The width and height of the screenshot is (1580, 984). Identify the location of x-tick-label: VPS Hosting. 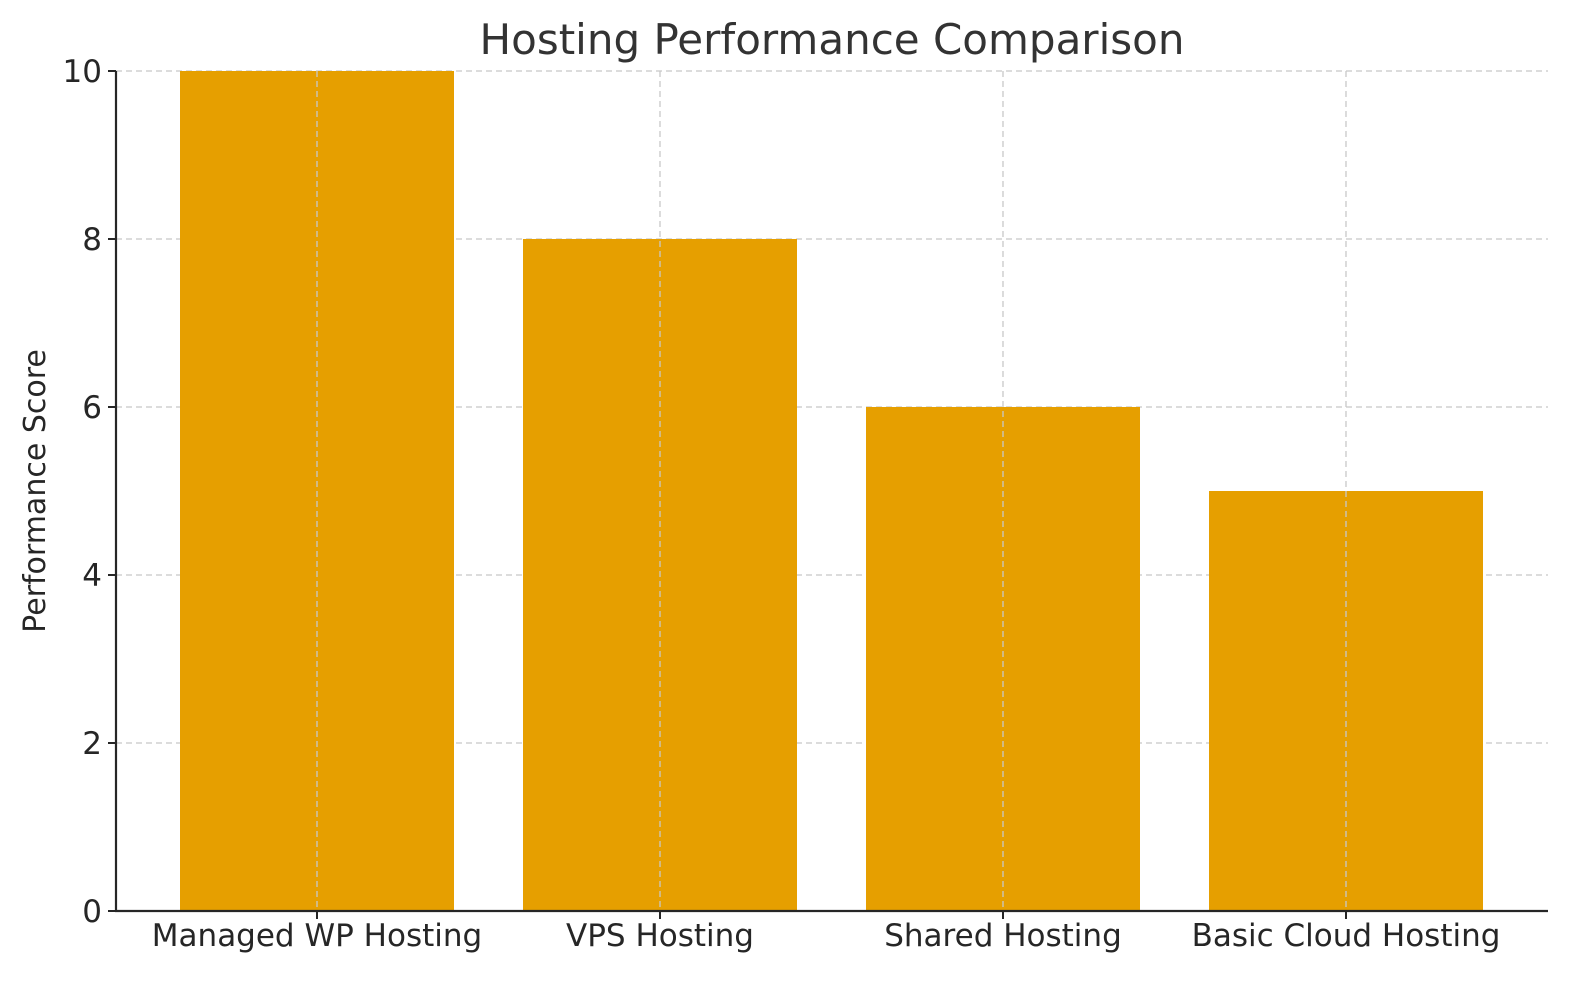
(660, 936).